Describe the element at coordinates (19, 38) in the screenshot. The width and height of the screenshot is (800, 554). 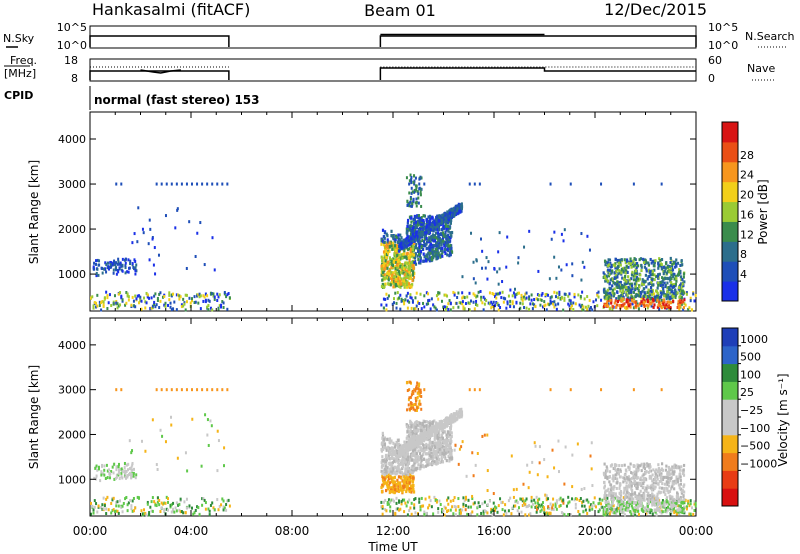
I see `nsky-label: N.Sky` at that location.